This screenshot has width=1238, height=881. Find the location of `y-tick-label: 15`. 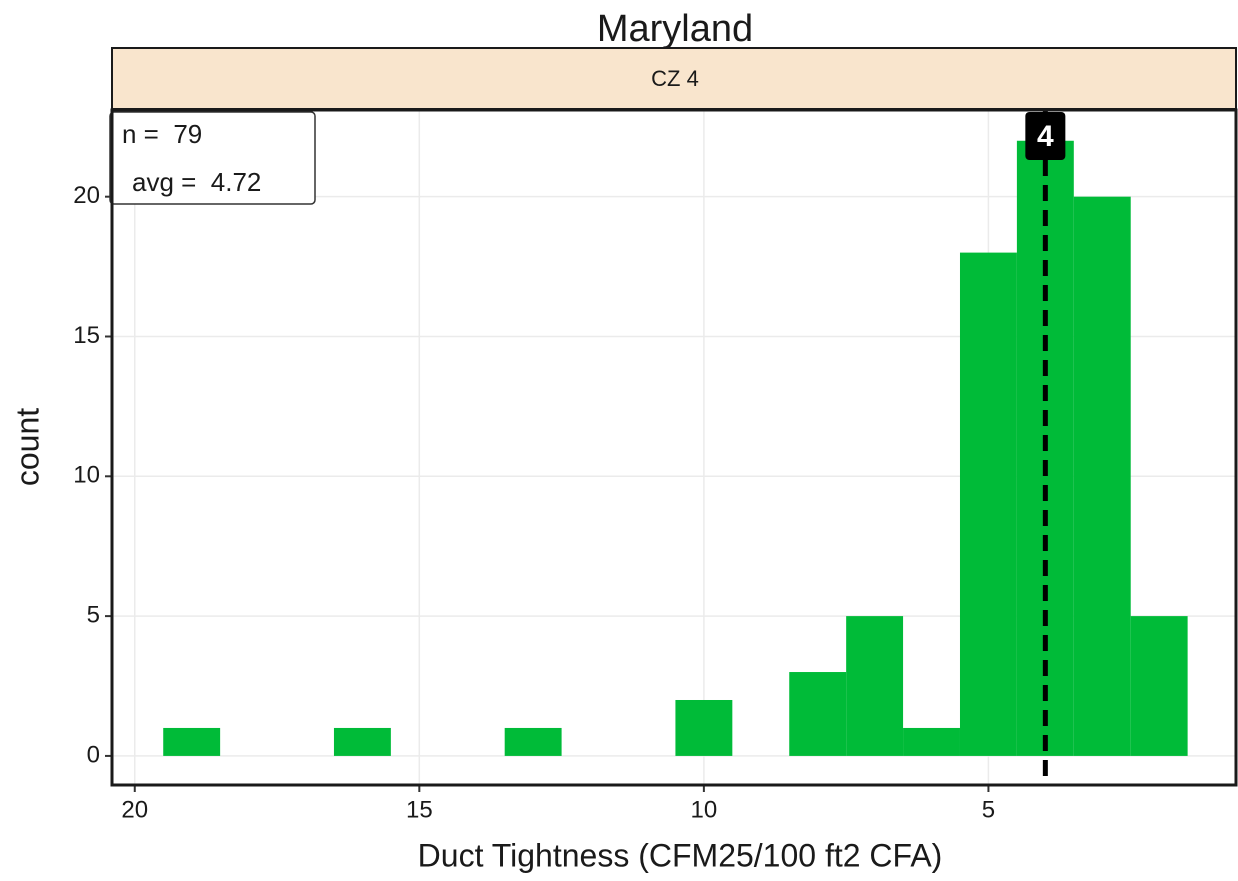

y-tick-label: 15 is located at coordinates (86, 335).